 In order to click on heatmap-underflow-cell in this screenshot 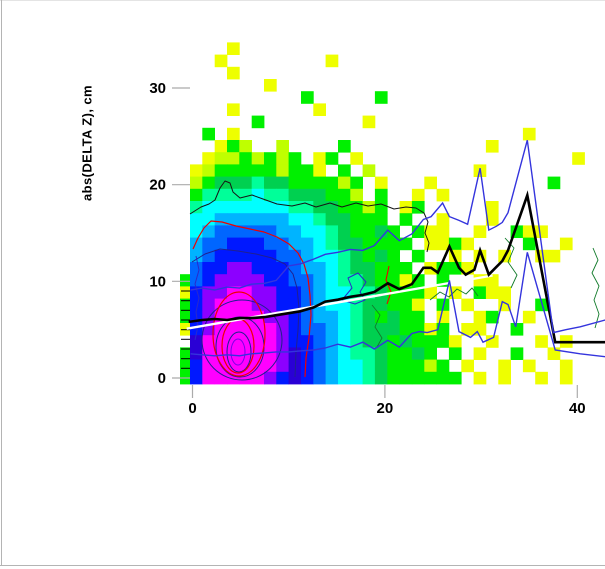, I will do `click(185, 292)`.